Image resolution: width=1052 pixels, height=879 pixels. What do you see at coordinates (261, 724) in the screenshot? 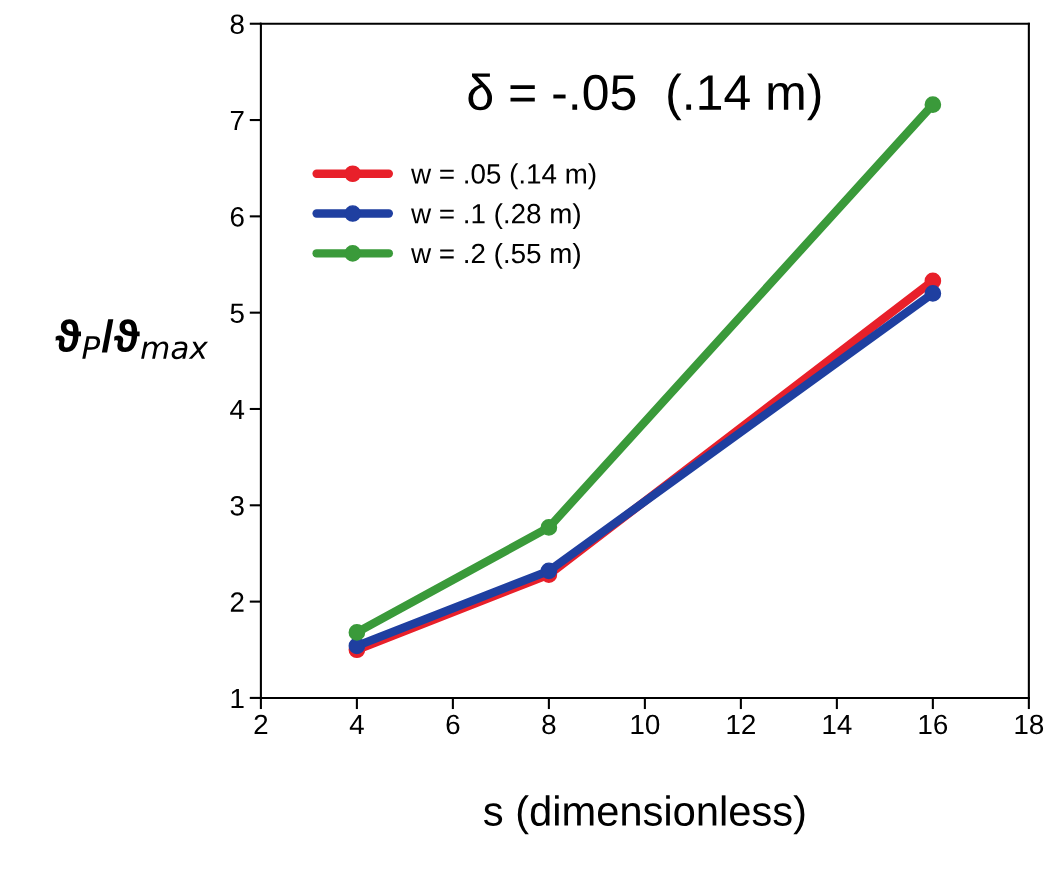
I see `x-tick-label: 2` at bounding box center [261, 724].